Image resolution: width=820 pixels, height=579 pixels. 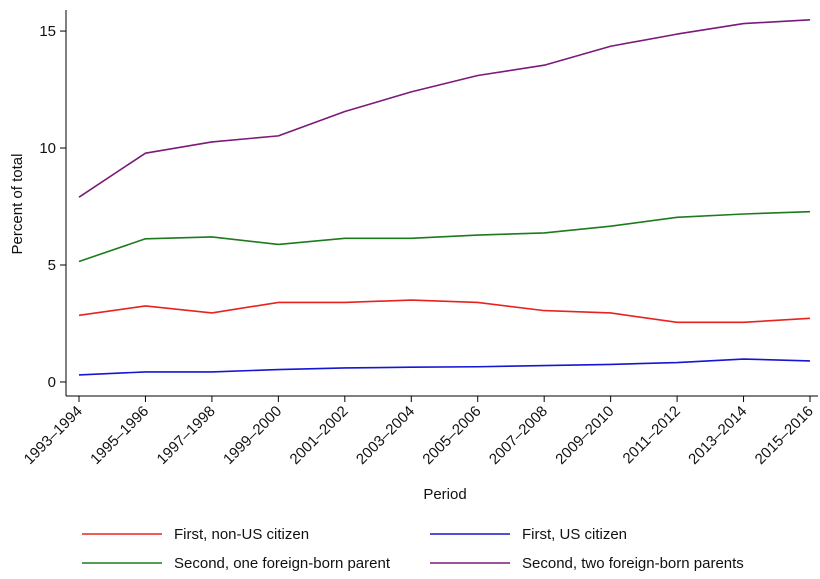 I want to click on legend-label-3: Second, one foreign-born parent, so click(x=282, y=563).